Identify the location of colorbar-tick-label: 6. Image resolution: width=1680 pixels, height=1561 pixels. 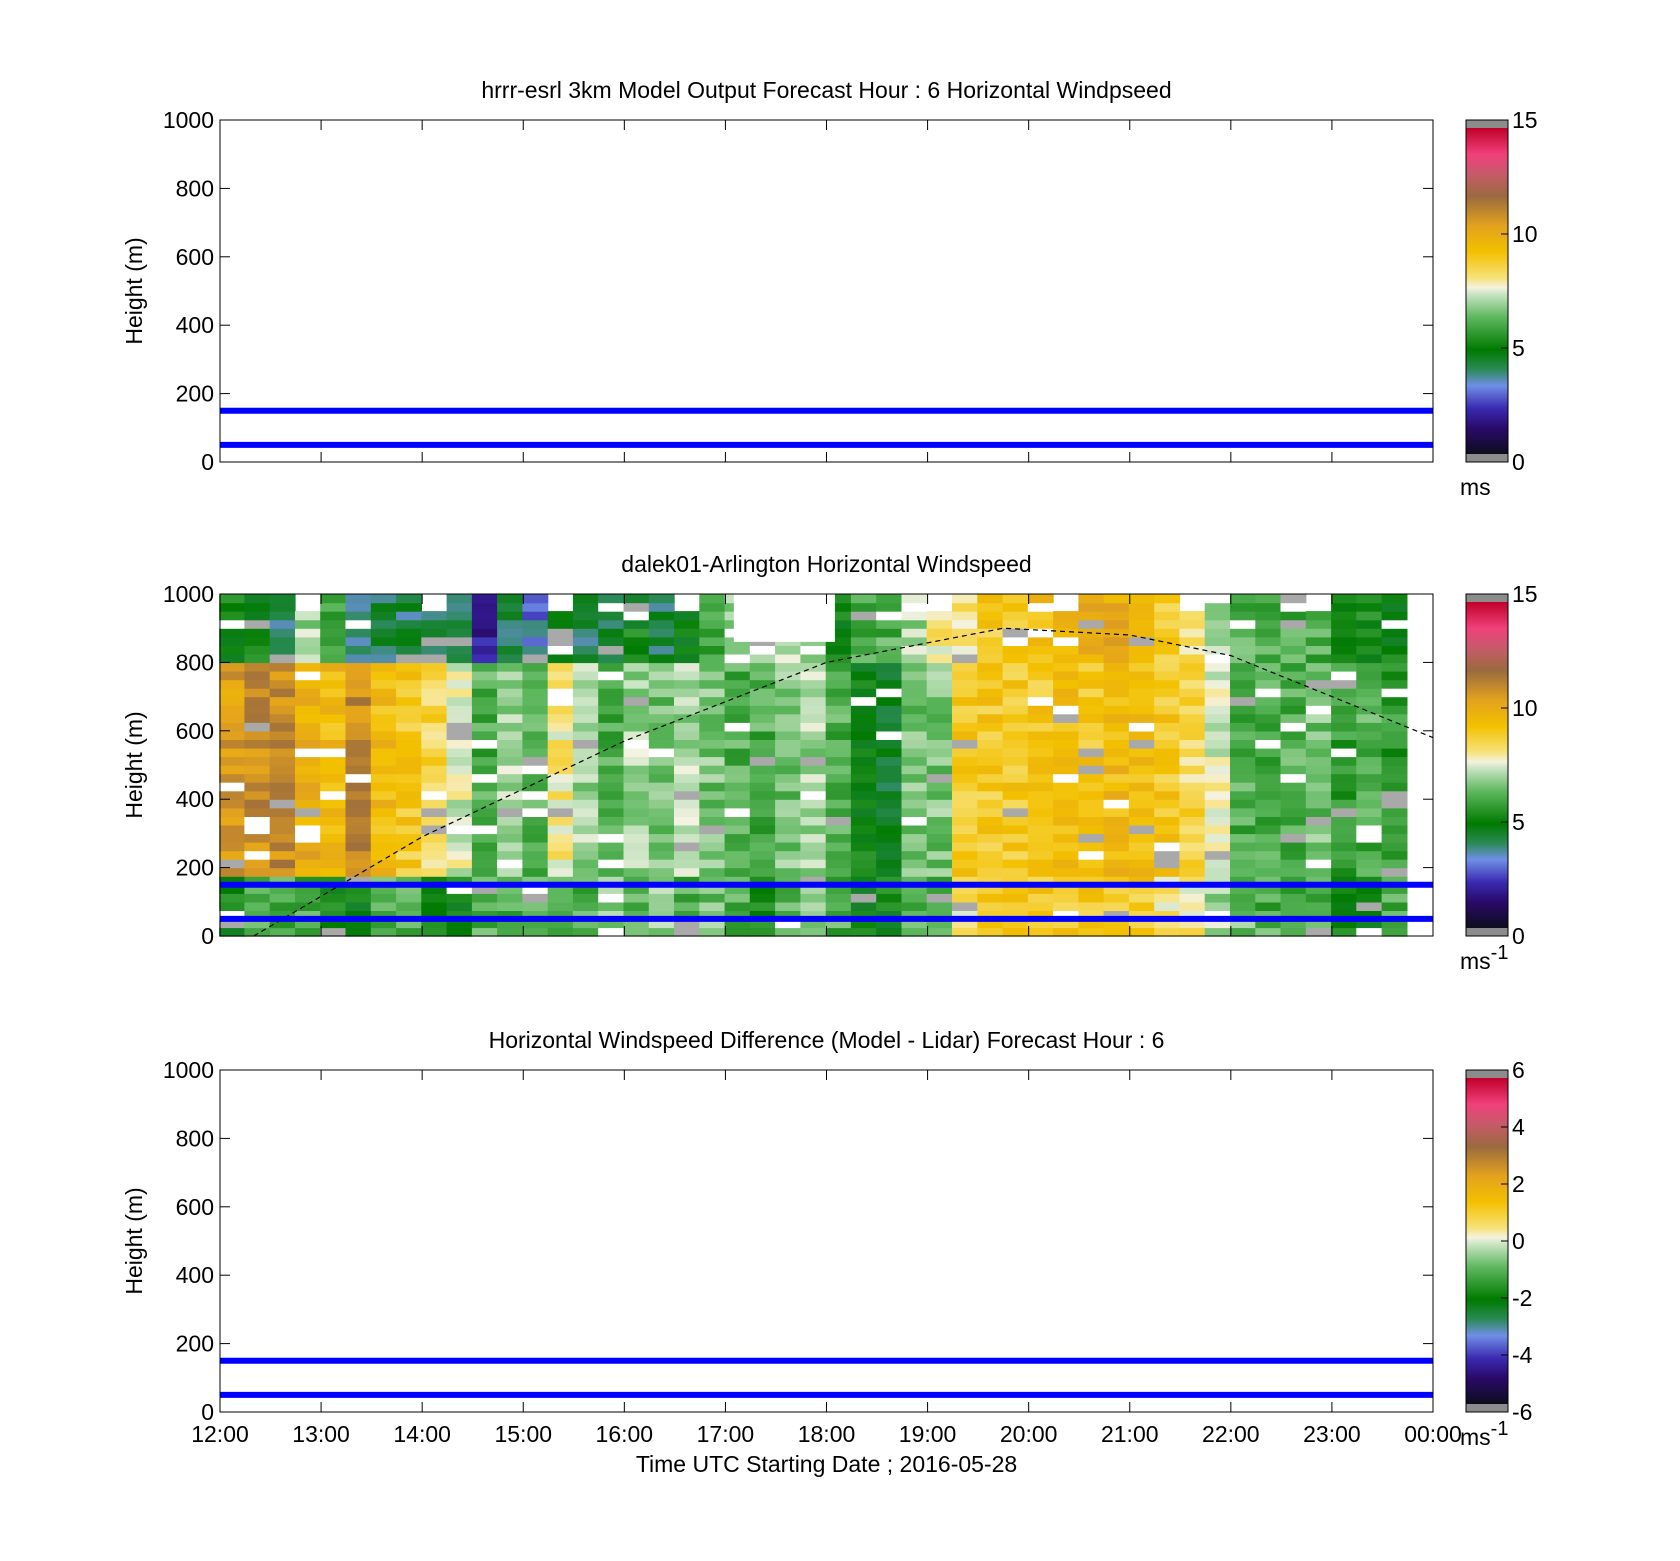
(1518, 1070).